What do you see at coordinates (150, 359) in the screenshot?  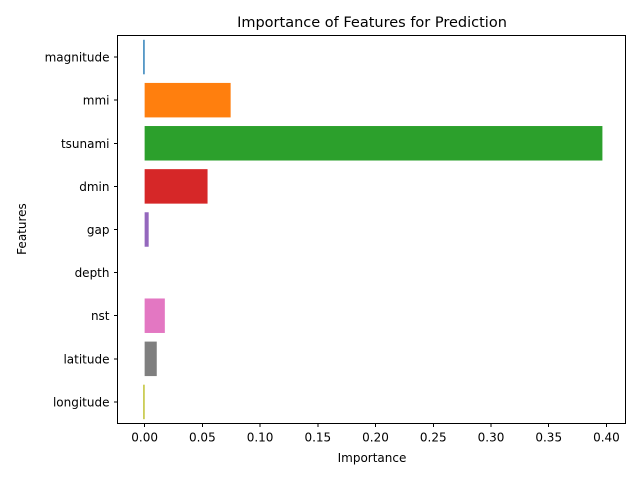 I see `bar-latitude` at bounding box center [150, 359].